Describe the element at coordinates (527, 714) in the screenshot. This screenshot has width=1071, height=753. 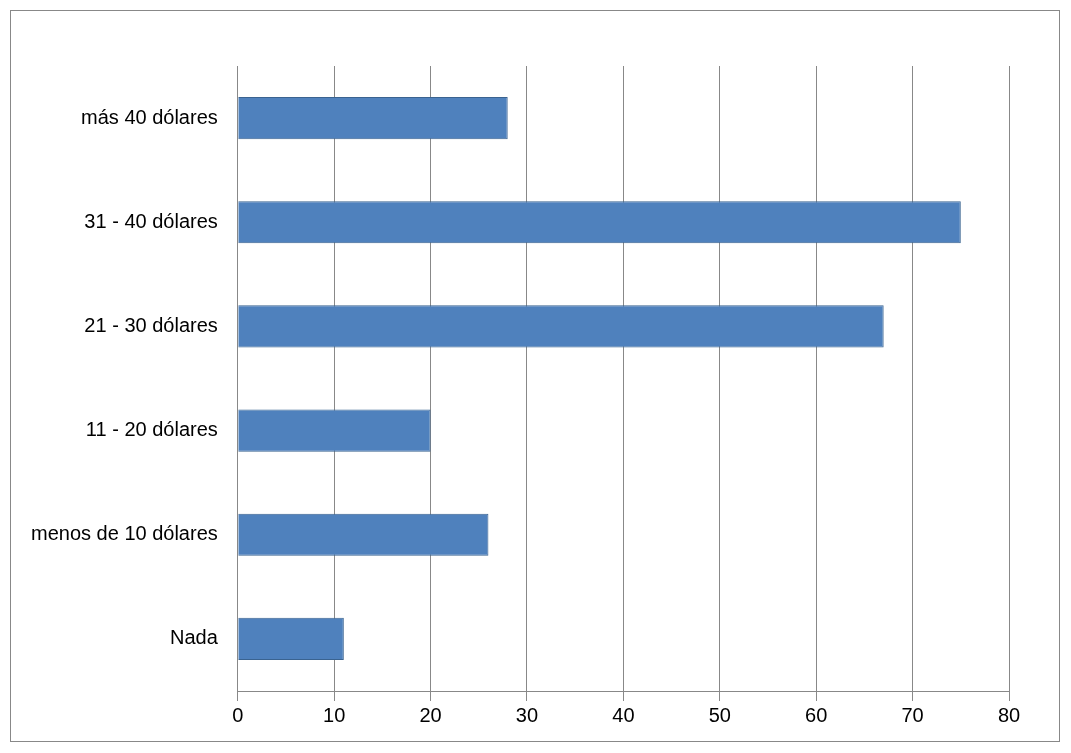
I see `x-tick-label: 30` at that location.